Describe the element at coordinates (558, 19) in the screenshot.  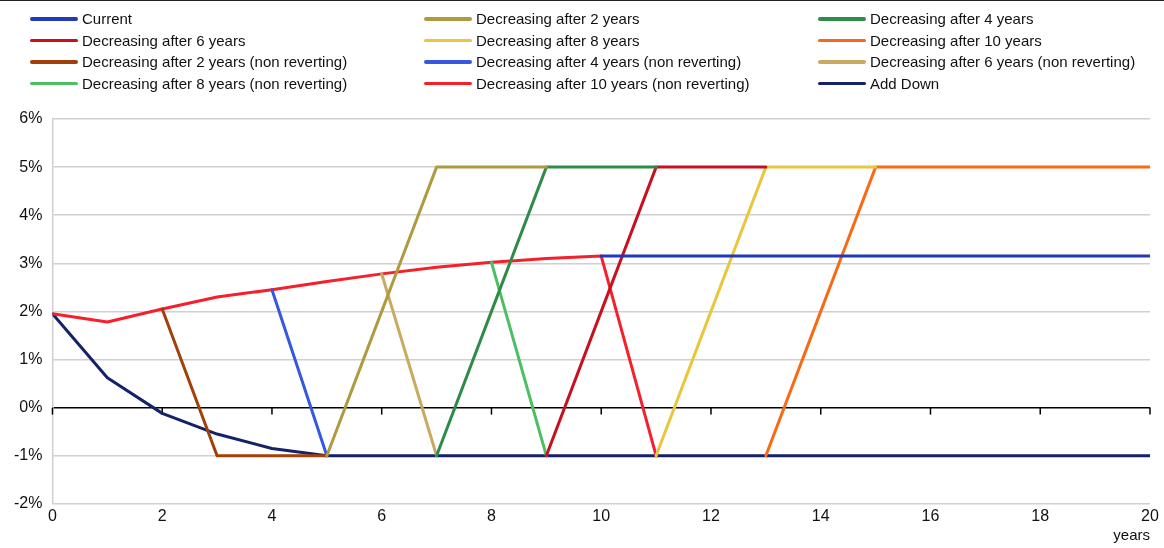
I see `legend-label: Decreasing after 2 years` at that location.